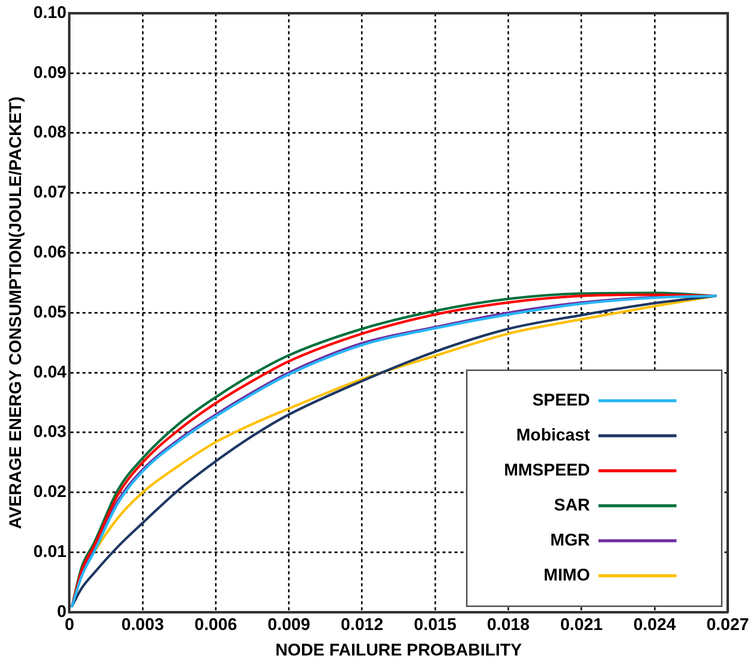  Describe the element at coordinates (61, 611) in the screenshot. I see `y-tick-label: 0` at that location.